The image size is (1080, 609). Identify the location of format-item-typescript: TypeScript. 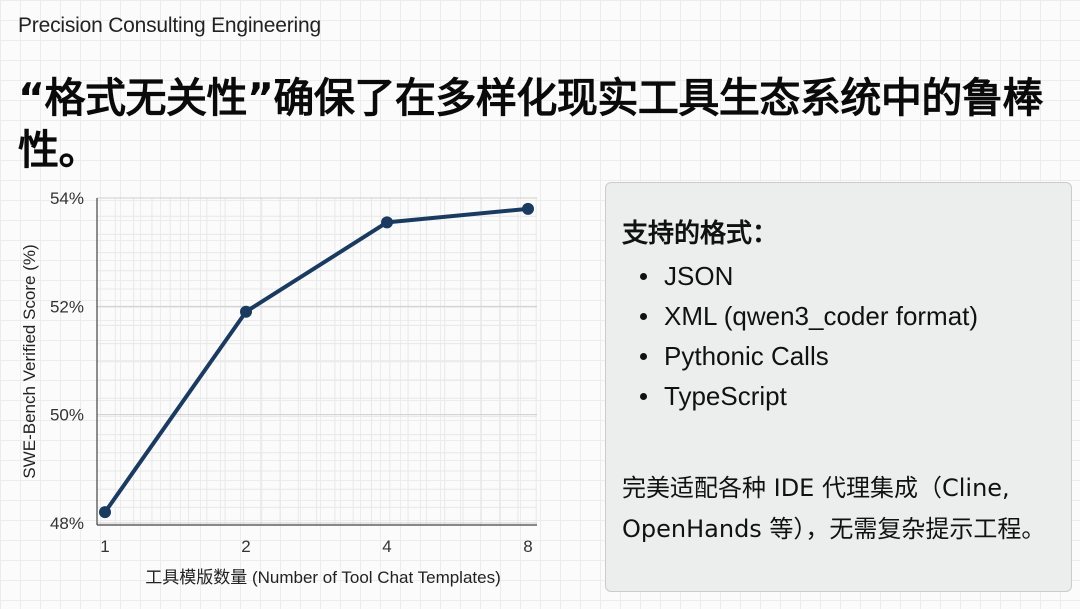
(847, 396).